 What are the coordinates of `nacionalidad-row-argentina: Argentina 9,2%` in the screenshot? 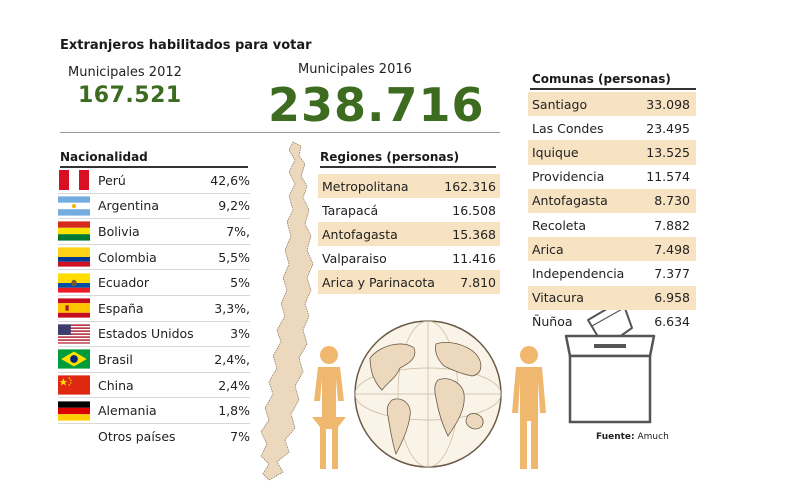 It's located at (154, 207).